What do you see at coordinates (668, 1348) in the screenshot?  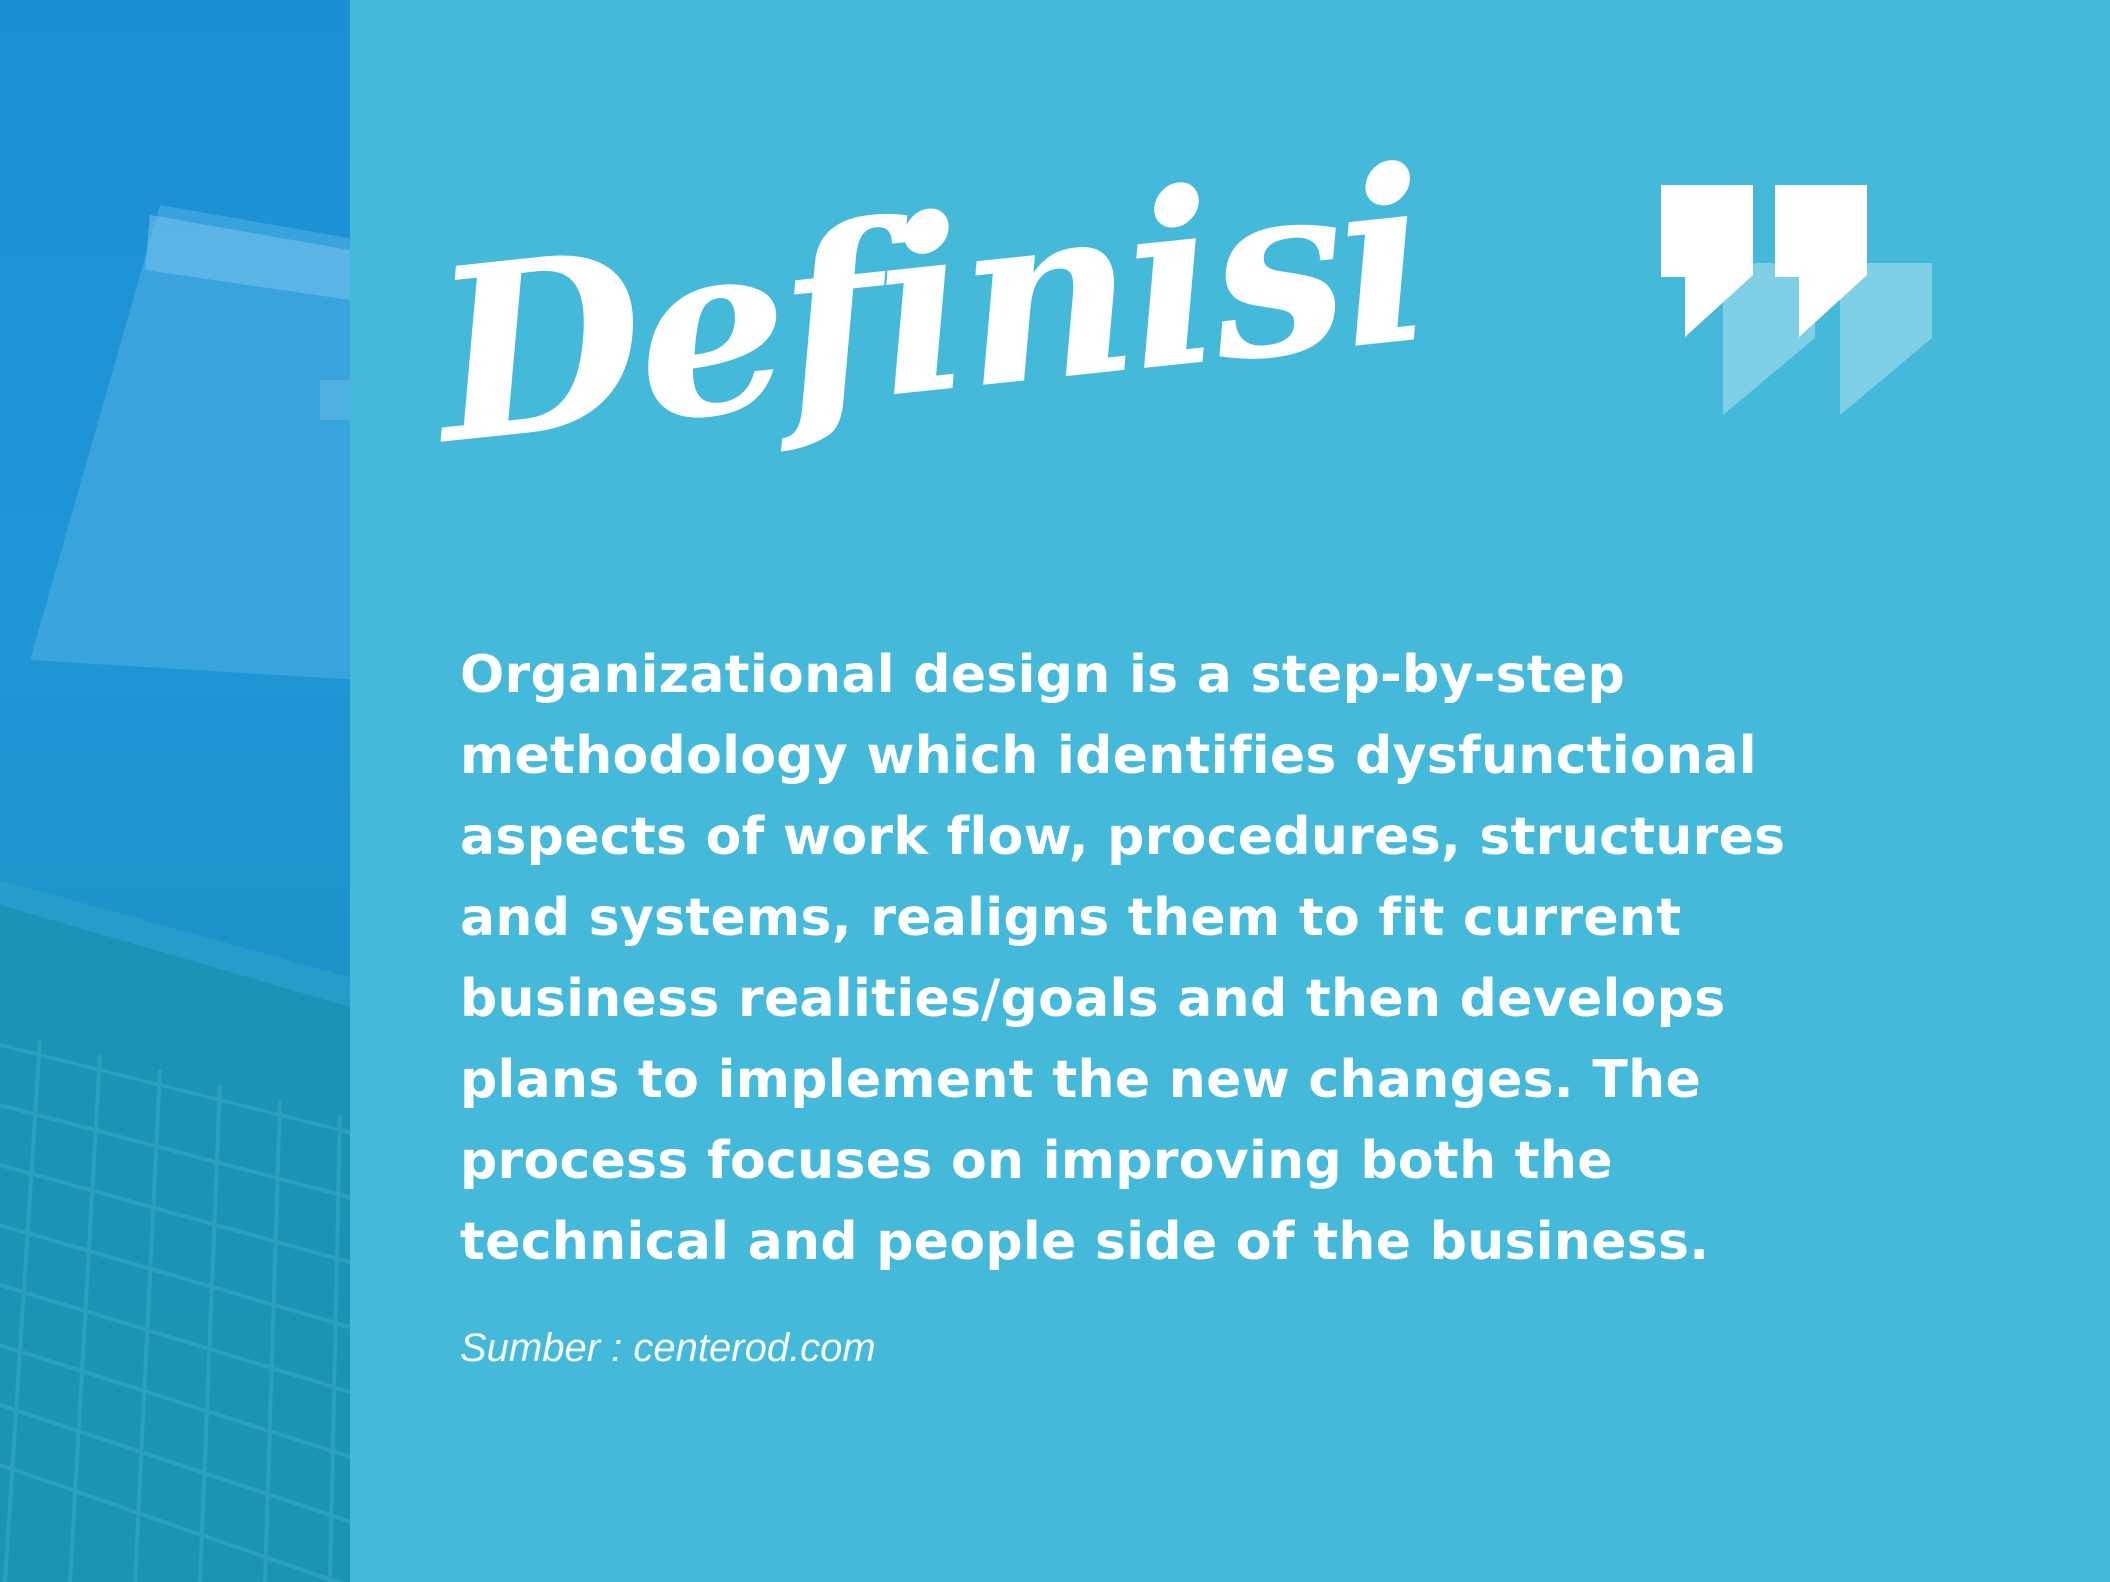 I see `source-citation: Sumber : centerod.com` at bounding box center [668, 1348].